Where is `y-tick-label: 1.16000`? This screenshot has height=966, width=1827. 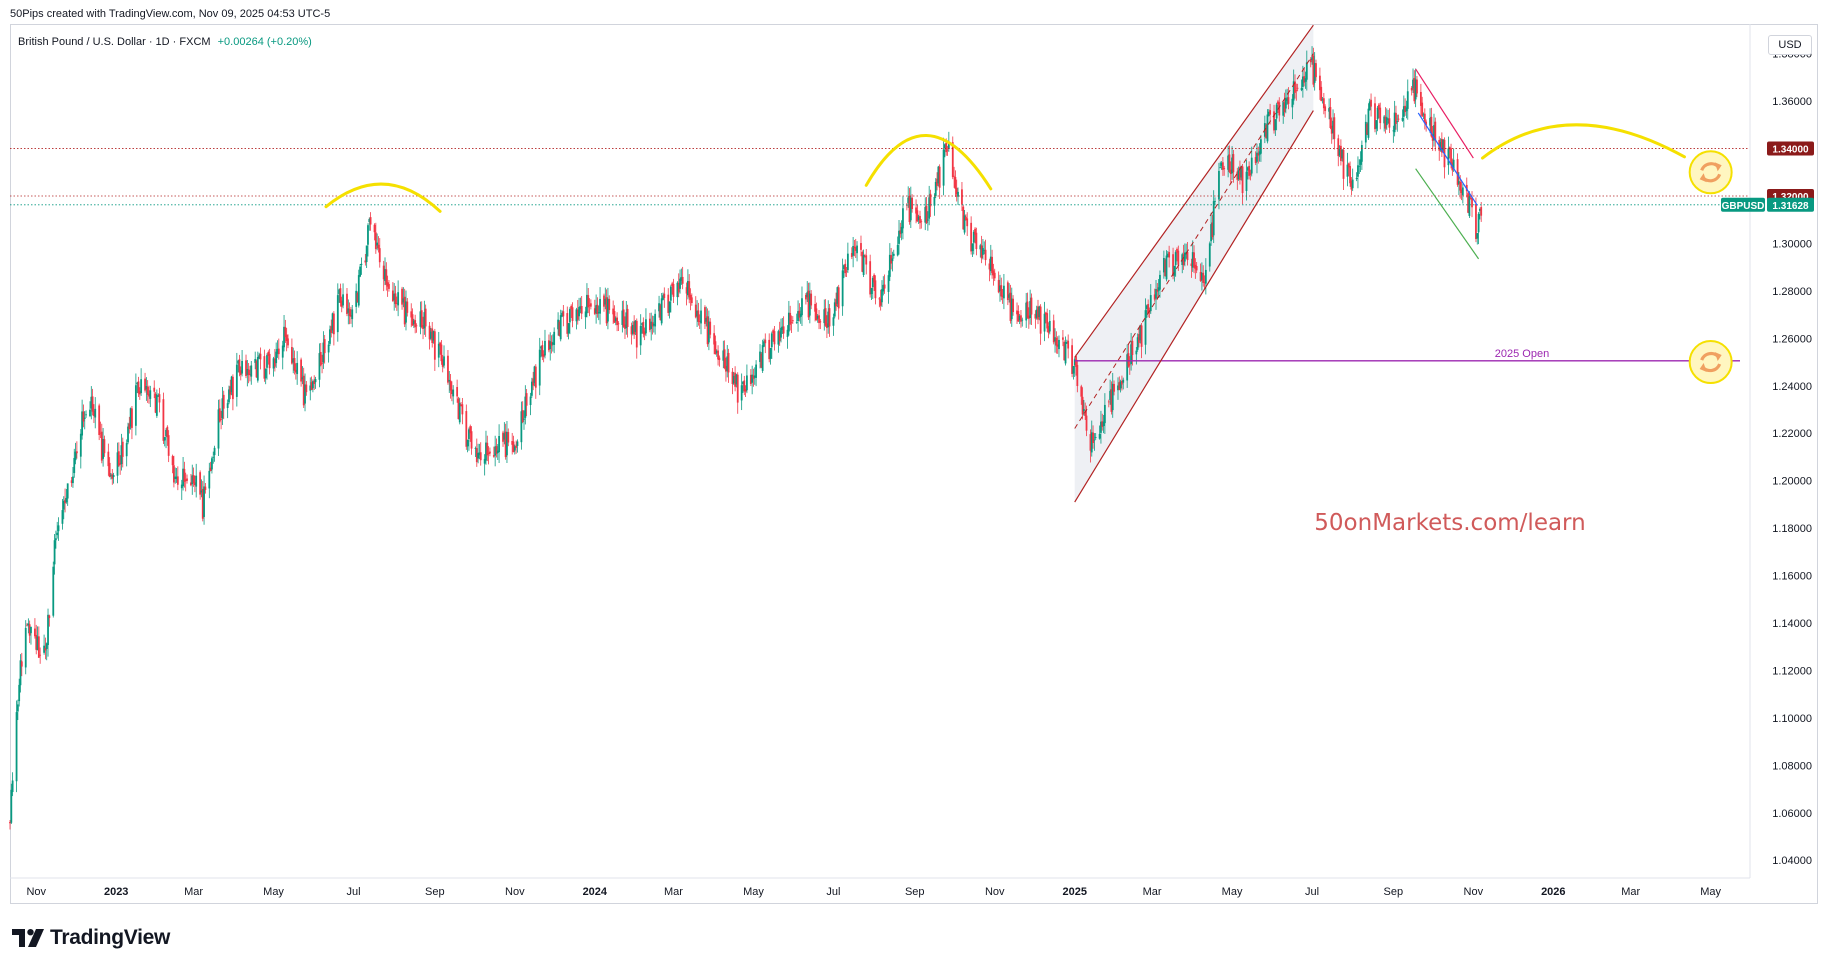
y-tick-label: 1.16000 is located at coordinates (1792, 577).